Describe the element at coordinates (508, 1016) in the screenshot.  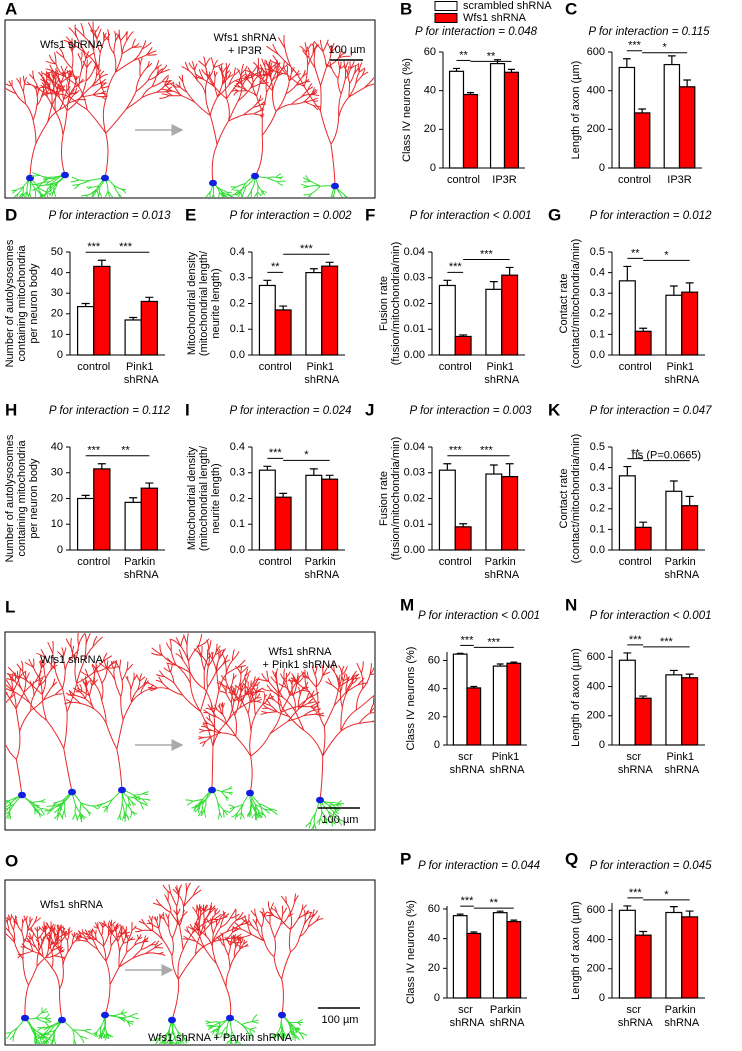
I see `x-tick-label: Parkin shRNA` at that location.